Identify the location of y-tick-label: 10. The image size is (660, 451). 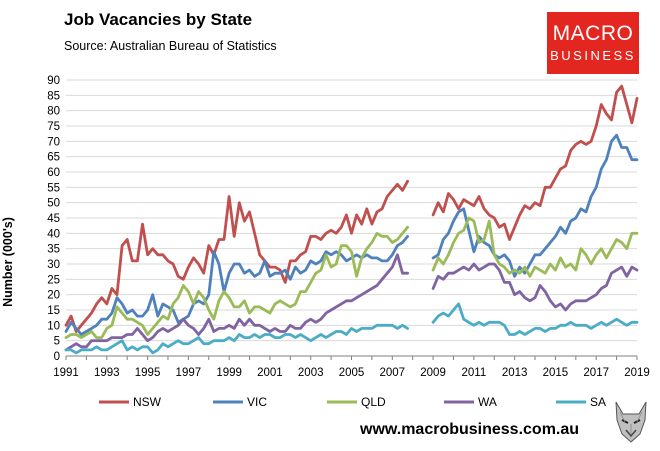
(53, 326).